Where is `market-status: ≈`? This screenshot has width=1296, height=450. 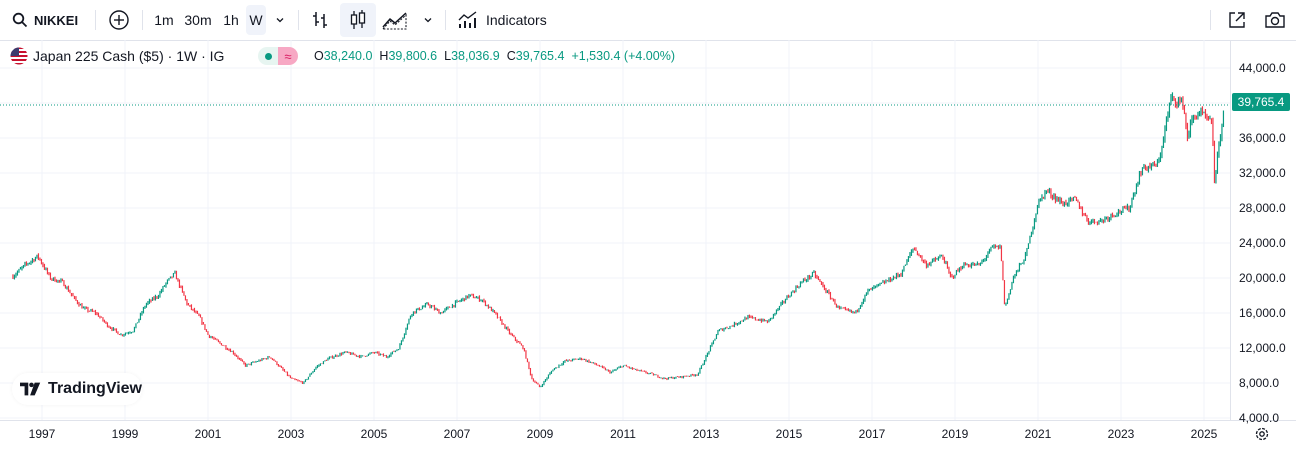
market-status: ≈ is located at coordinates (278, 56).